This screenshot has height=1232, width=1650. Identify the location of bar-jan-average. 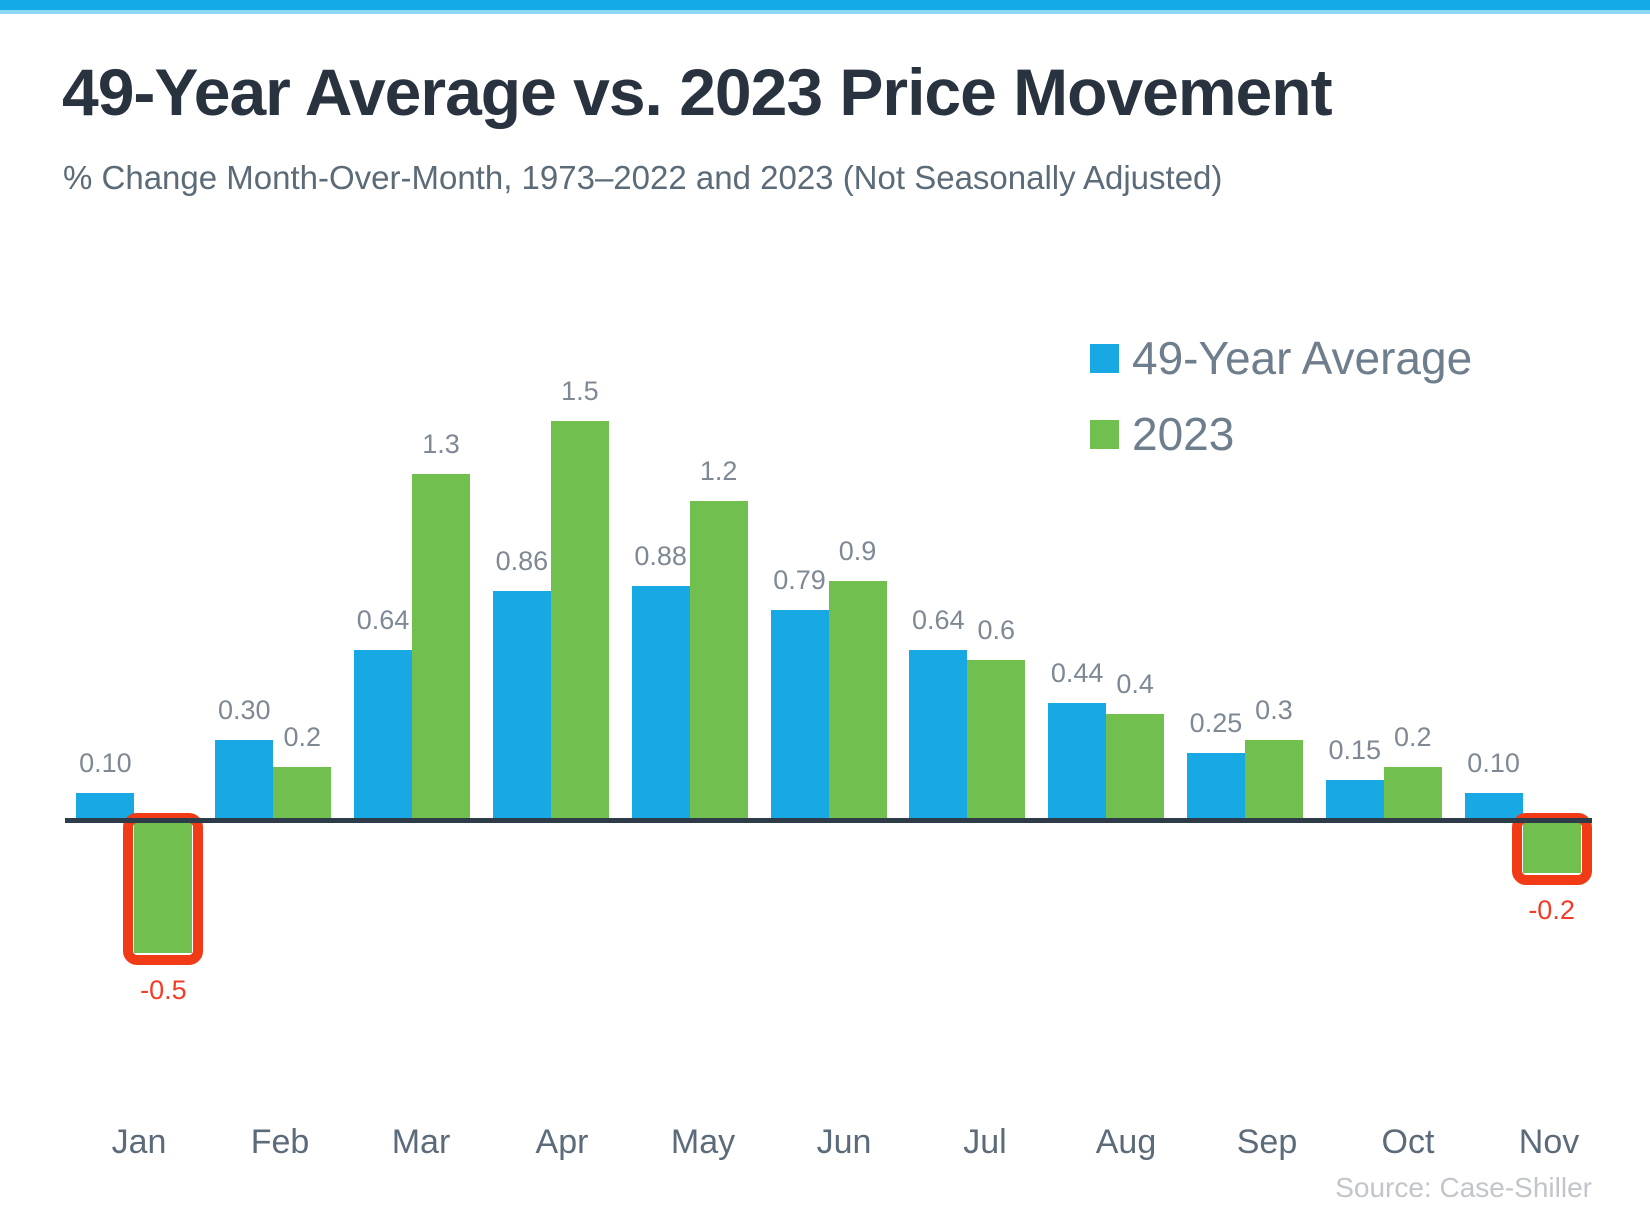
(105, 806).